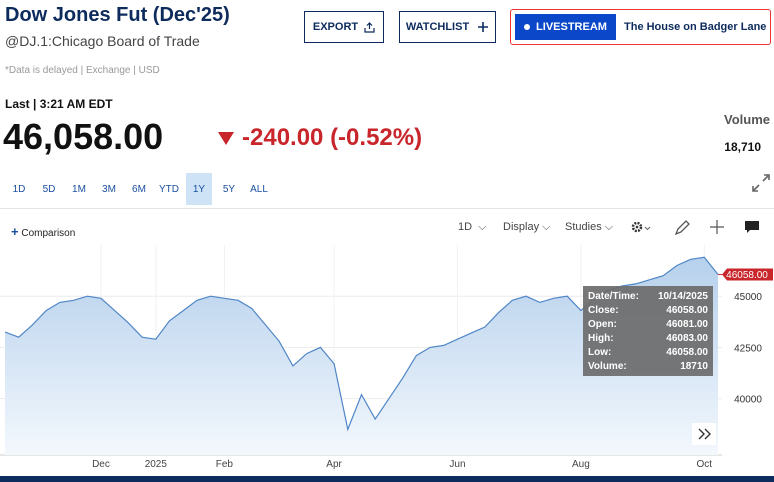 The width and height of the screenshot is (774, 482). Describe the element at coordinates (752, 227) in the screenshot. I see `comment-icon` at that location.